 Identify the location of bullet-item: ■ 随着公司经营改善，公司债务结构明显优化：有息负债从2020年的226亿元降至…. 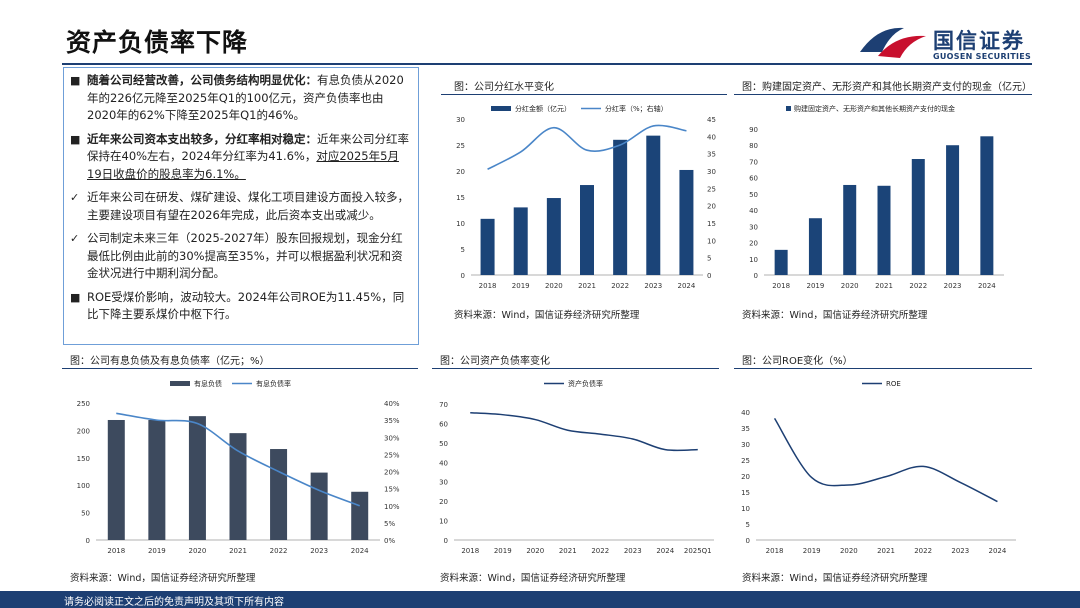
(241, 98).